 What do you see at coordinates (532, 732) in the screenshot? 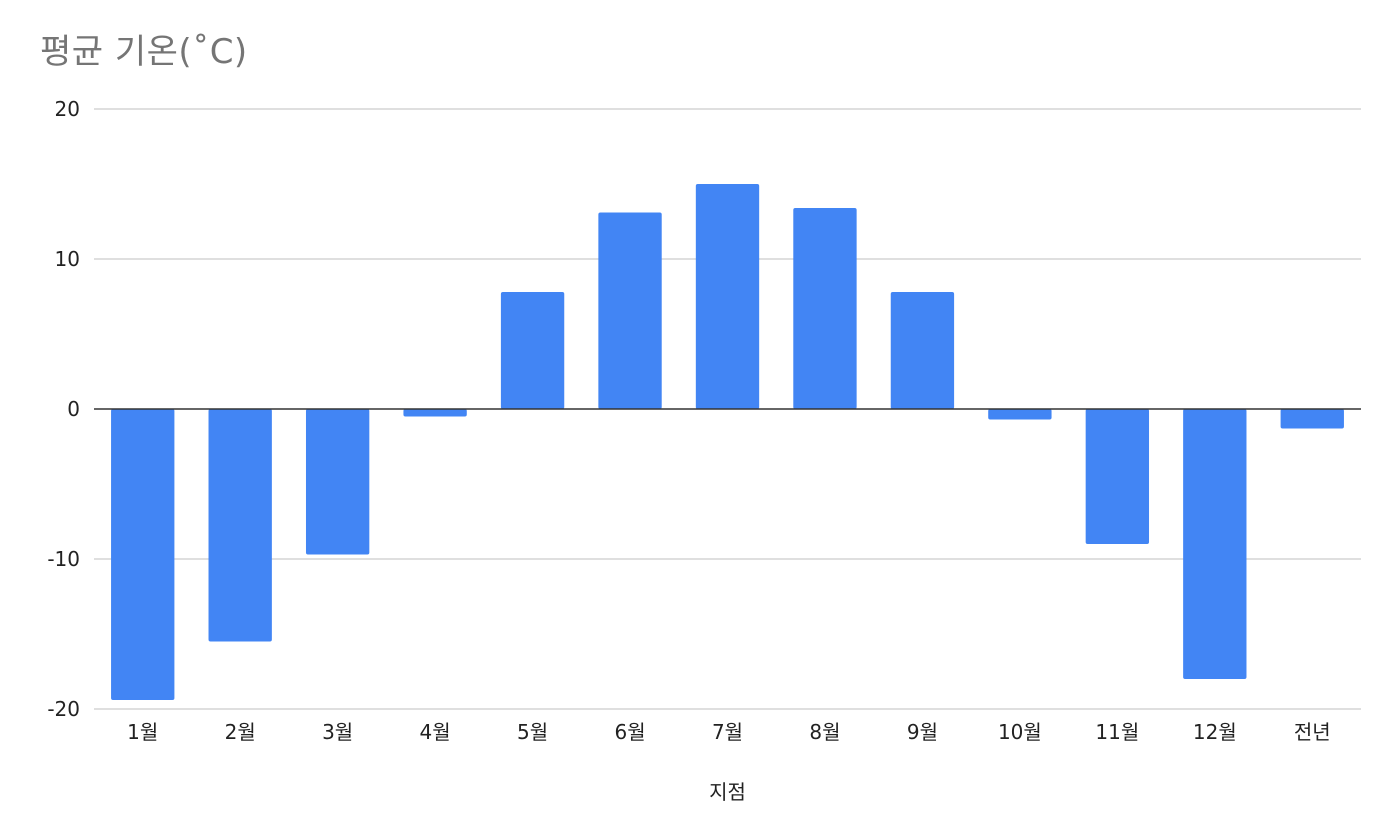
I see `x-tick-label: 5월` at bounding box center [532, 732].